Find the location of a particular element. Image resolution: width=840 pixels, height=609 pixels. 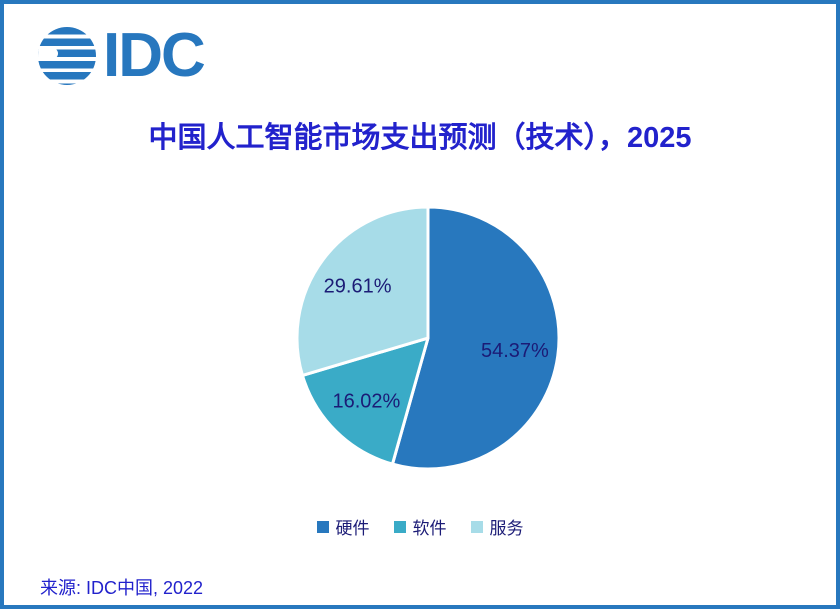

chart-title: 中国人工智能市场支出预测（技术），2025 is located at coordinates (420, 138).